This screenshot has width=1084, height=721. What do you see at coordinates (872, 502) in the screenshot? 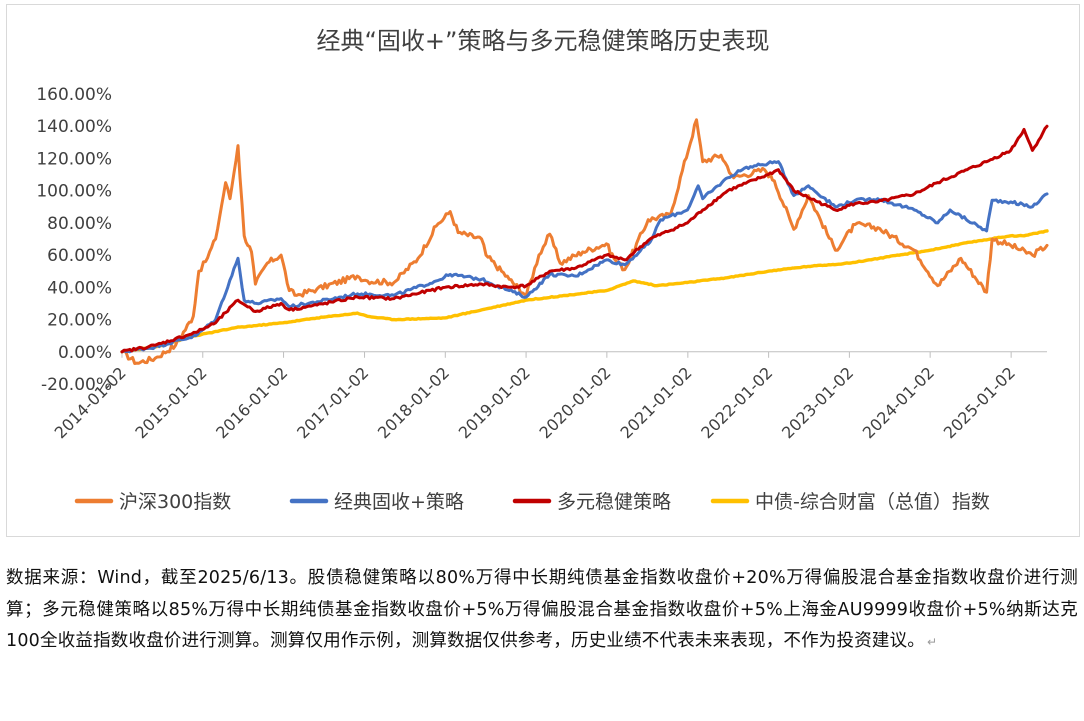
I see `legend-label: 中债-综合财富（总值）指数` at bounding box center [872, 502].